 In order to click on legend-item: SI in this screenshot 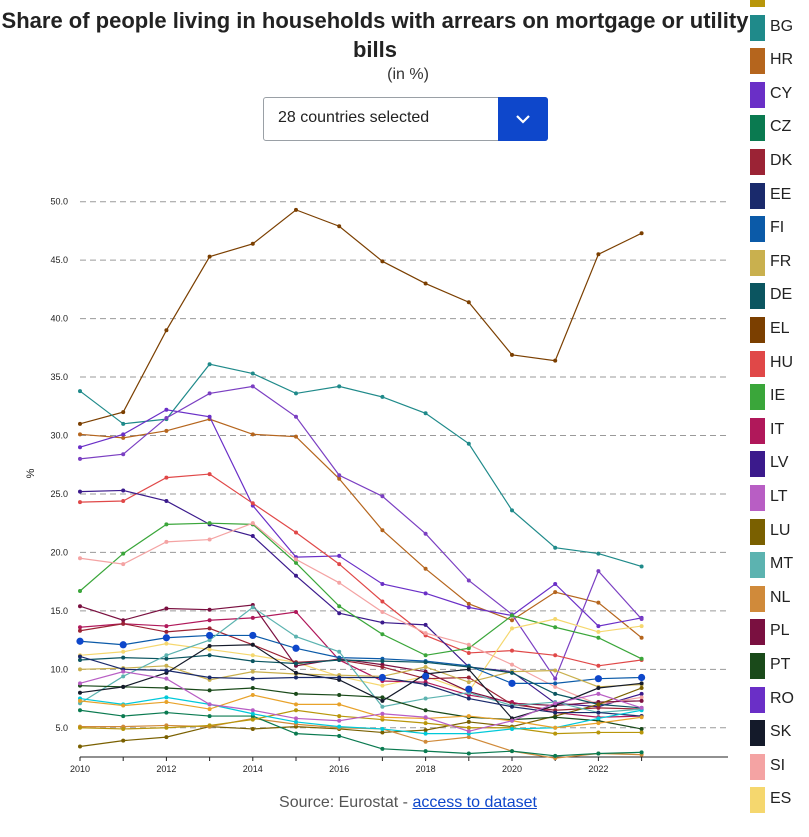, I will do `click(778, 766)`.